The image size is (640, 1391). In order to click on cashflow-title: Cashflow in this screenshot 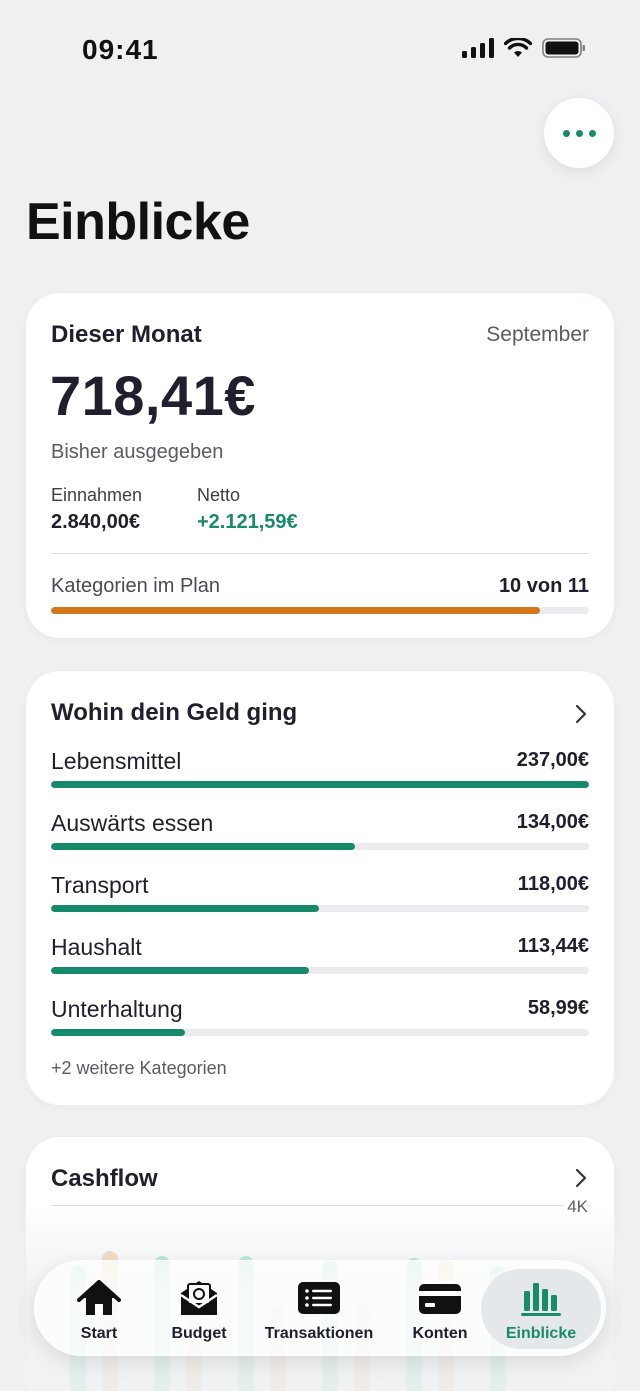, I will do `click(104, 1178)`.